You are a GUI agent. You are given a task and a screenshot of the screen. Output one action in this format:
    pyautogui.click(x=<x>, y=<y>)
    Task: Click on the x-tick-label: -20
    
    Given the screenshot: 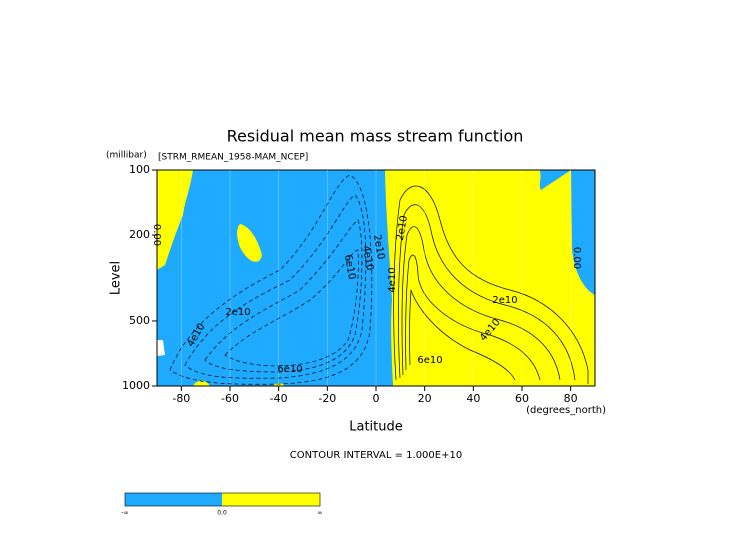 What is the action you would take?
    pyautogui.click(x=327, y=398)
    